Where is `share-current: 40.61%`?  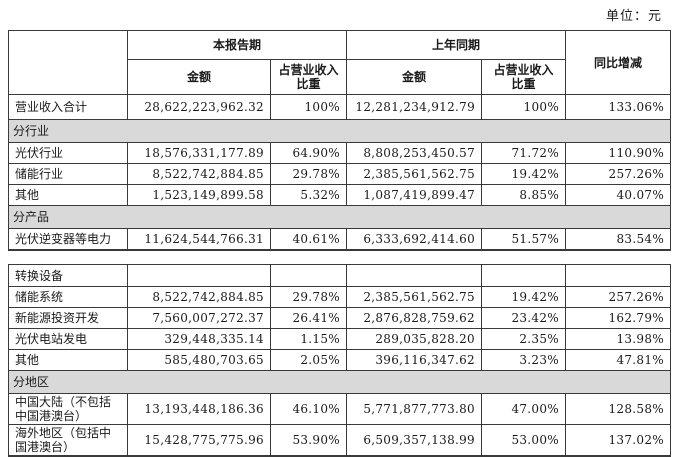
share-current: 40.61% is located at coordinates (308, 239).